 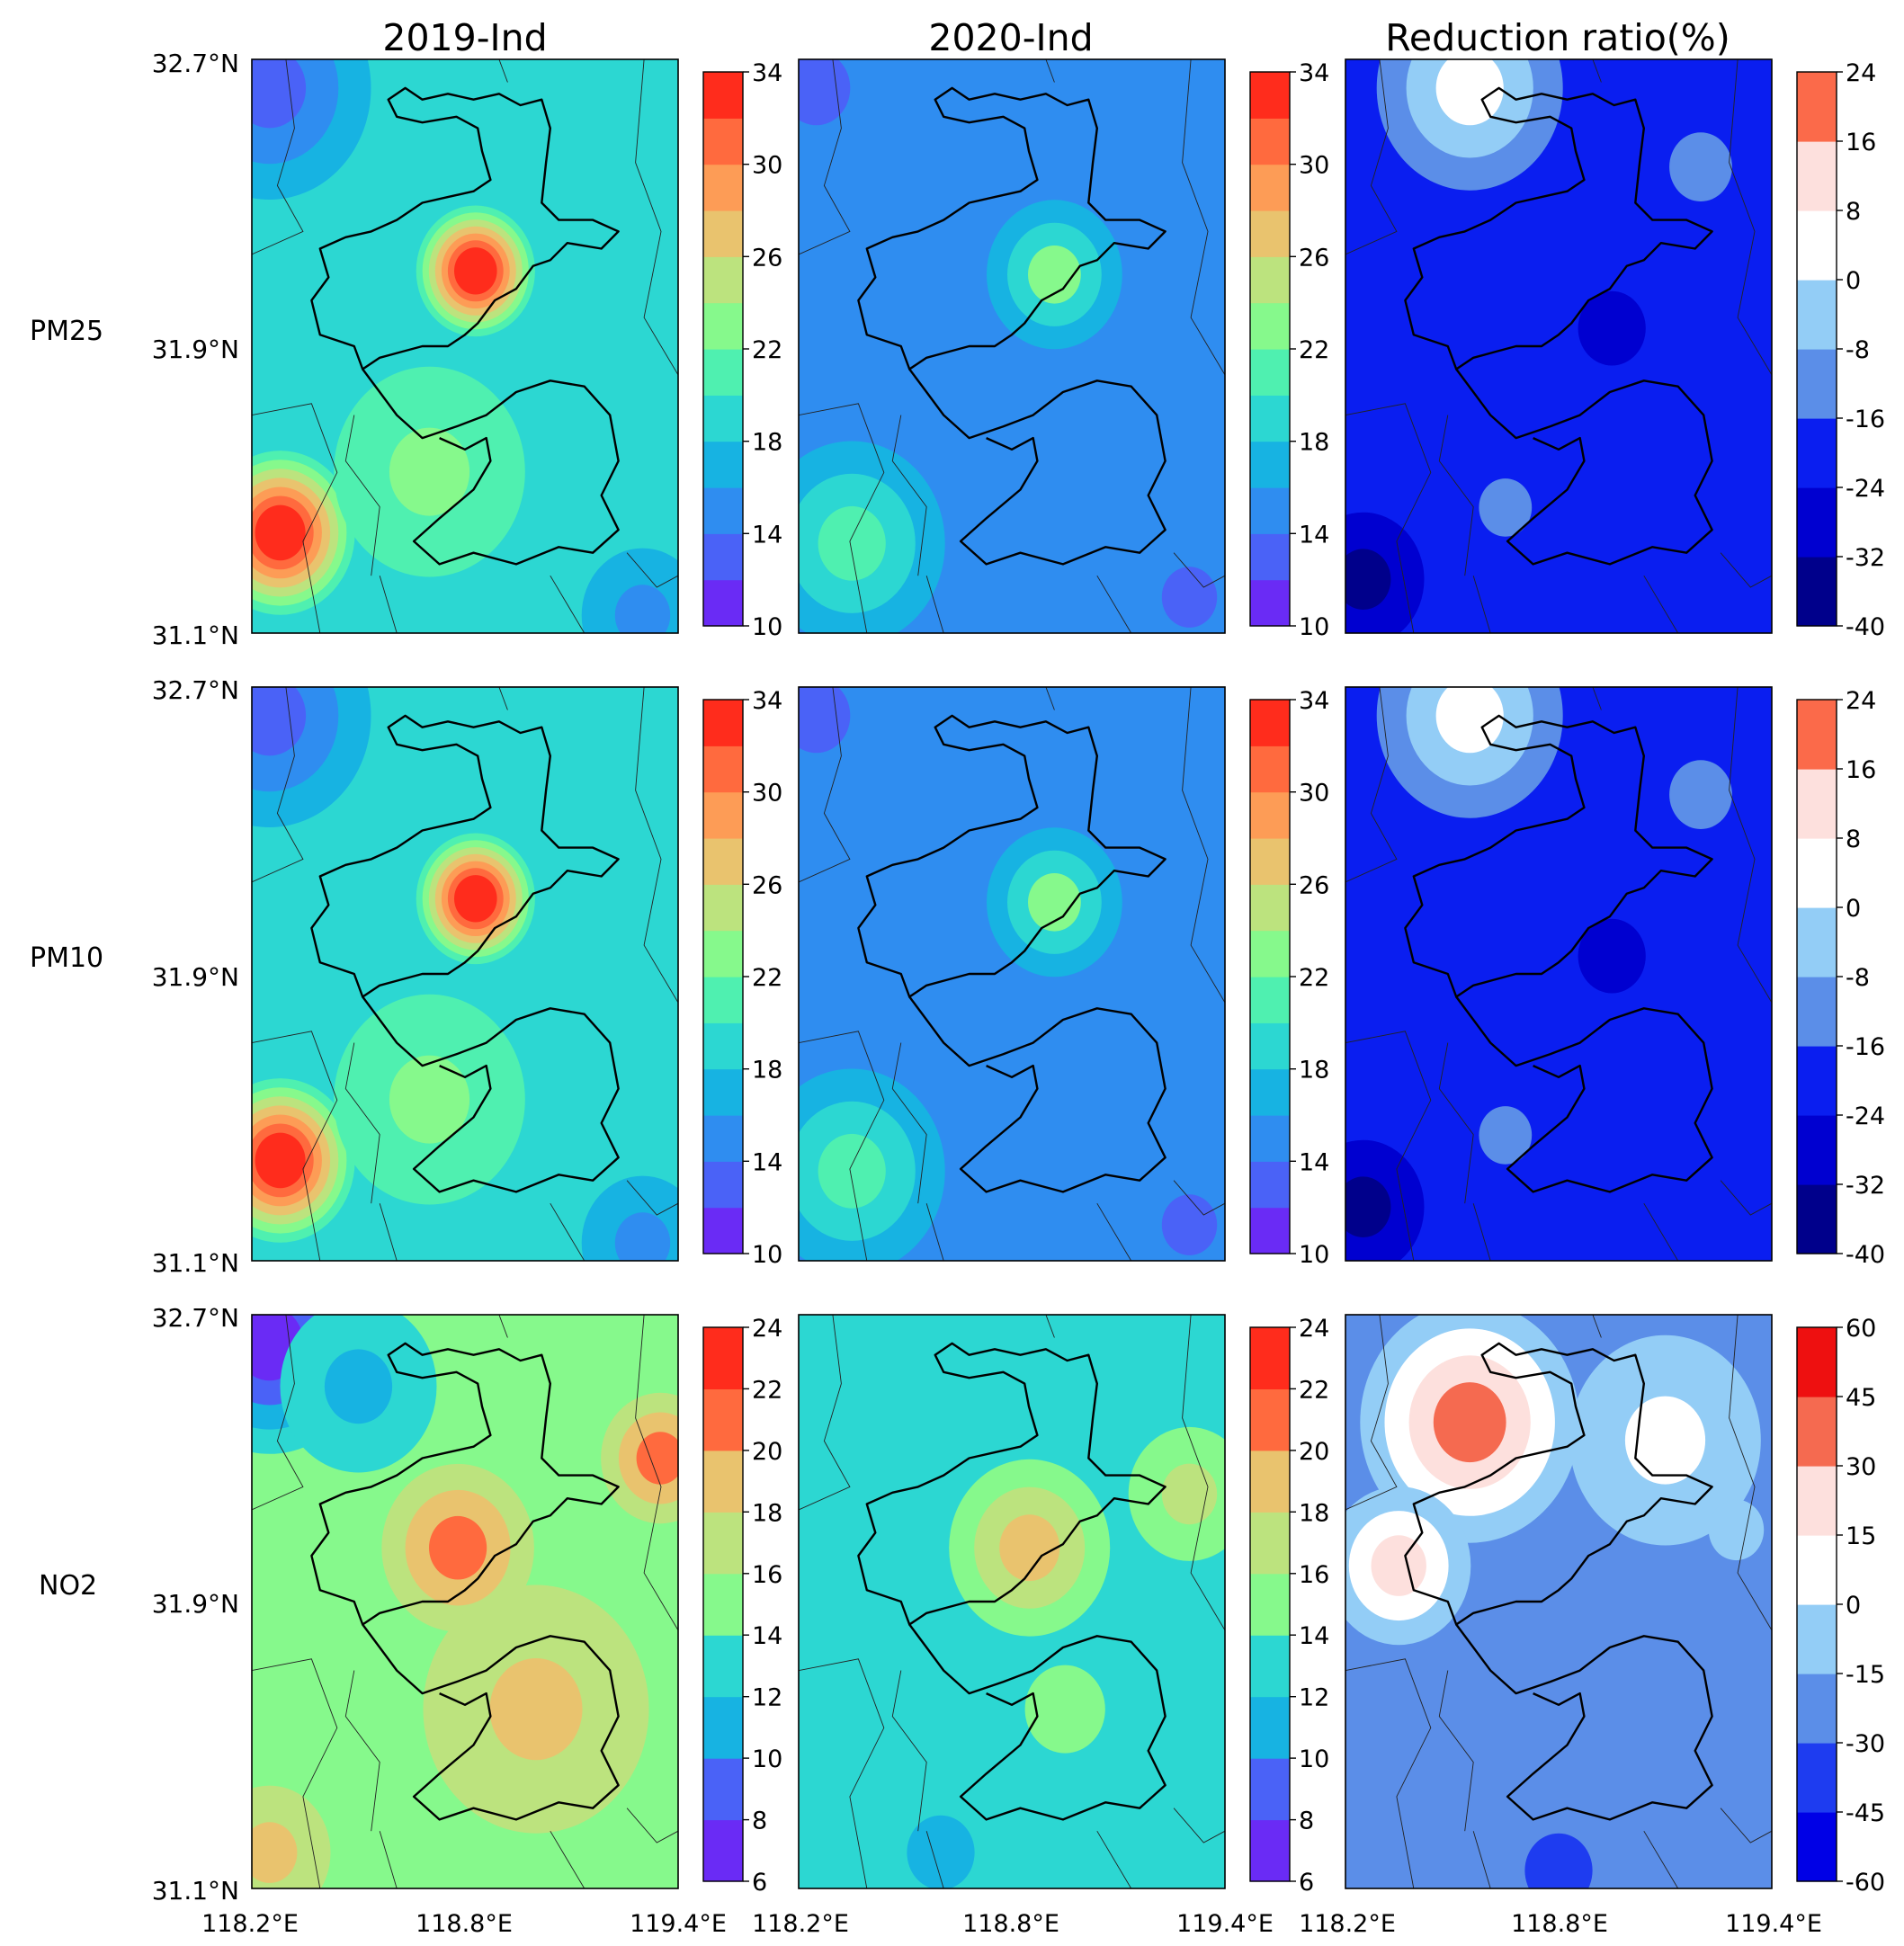 I want to click on colorbar-tick-label: -40, so click(x=1865, y=627).